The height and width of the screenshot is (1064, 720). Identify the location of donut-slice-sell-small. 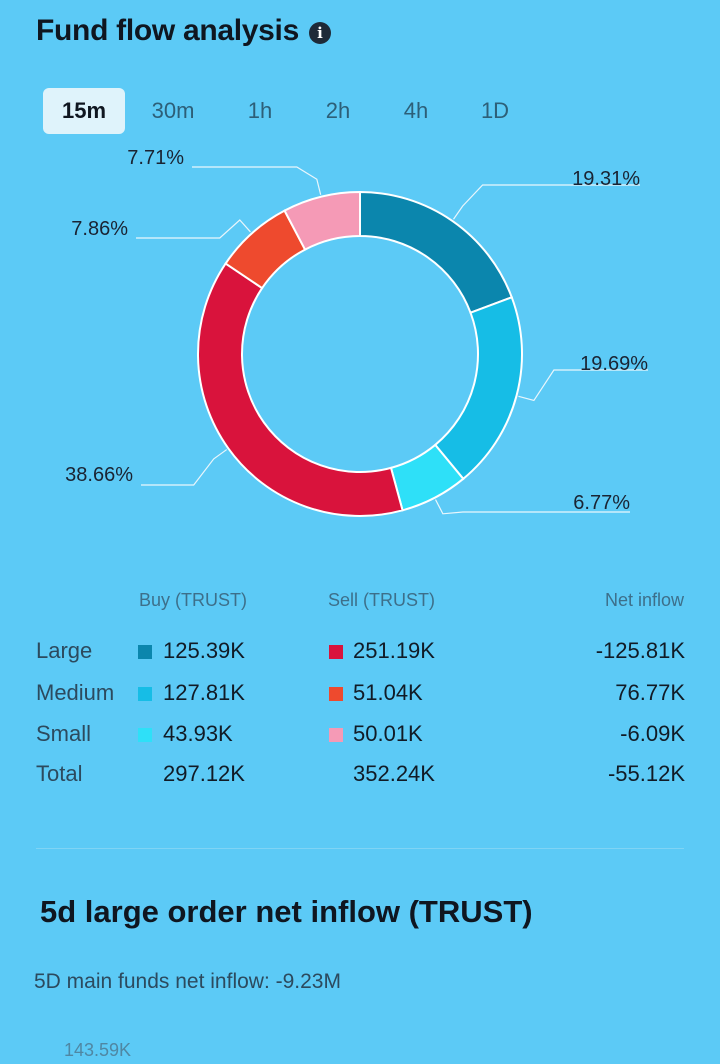
(322, 220).